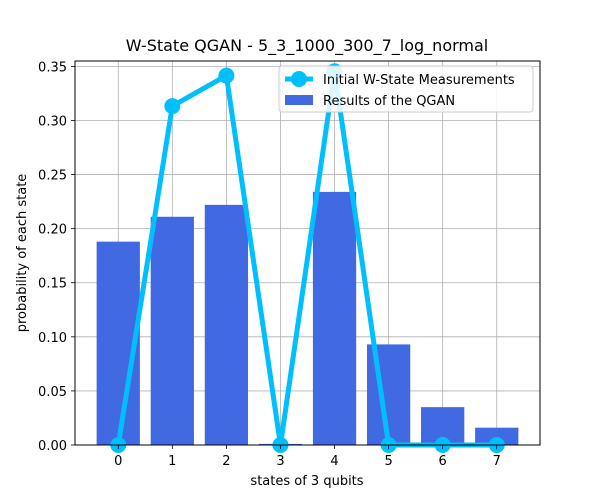 This screenshot has width=600, height=500. Describe the element at coordinates (334, 461) in the screenshot. I see `x-tick-label: 4` at that location.